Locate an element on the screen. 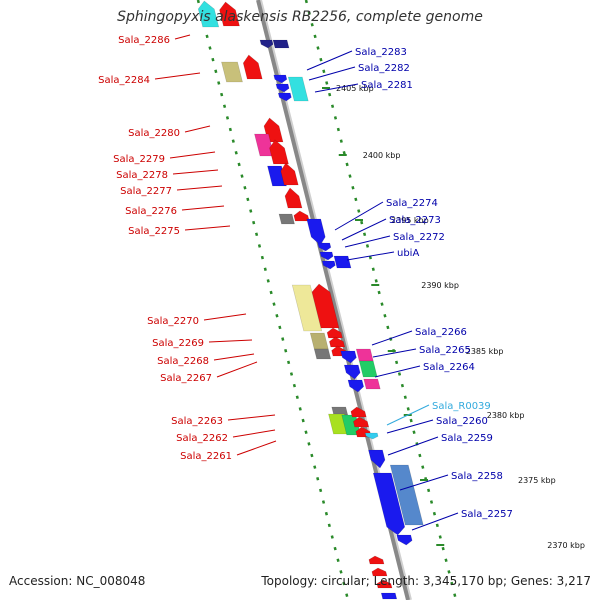 The width and height of the screenshot is (600, 600). right-gene-label-6: ubiA is located at coordinates (408, 253).